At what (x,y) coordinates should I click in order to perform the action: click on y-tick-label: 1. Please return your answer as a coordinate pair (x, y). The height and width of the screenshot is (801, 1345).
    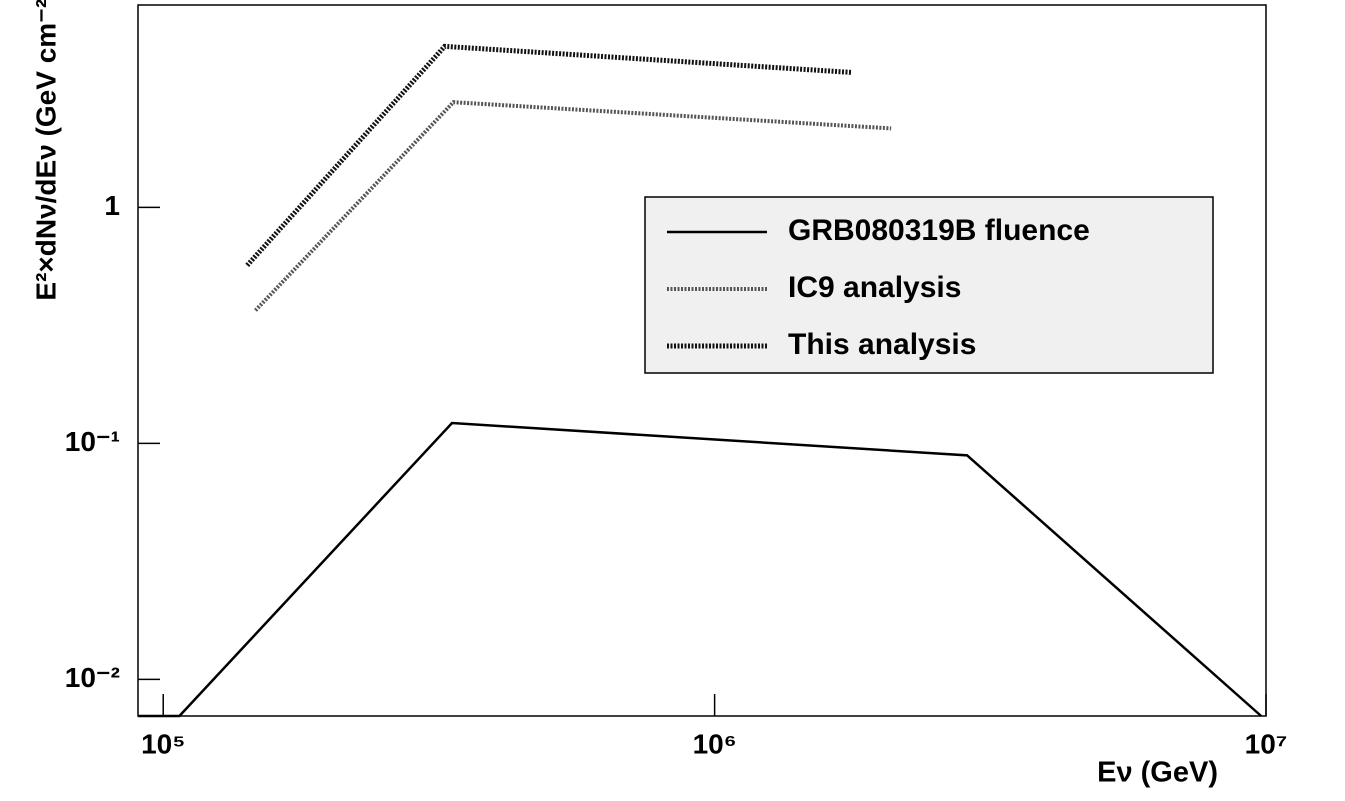
    Looking at the image, I should click on (112, 205).